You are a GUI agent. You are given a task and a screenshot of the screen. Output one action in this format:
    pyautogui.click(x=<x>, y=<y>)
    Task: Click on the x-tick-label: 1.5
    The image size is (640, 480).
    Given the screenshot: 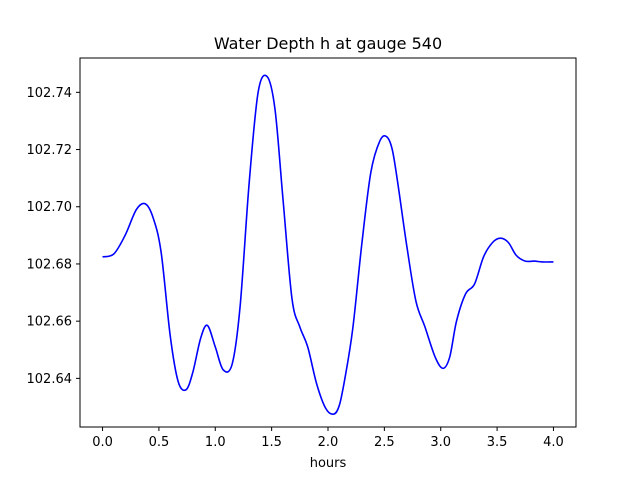 What is the action you would take?
    pyautogui.click(x=271, y=442)
    